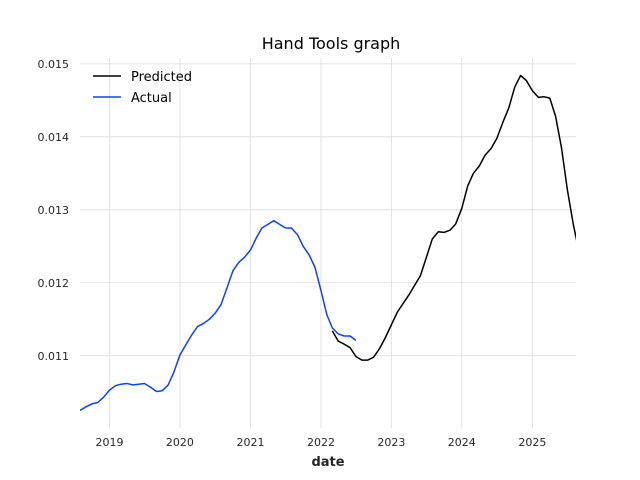  I want to click on legend-label-actual: Actual, so click(151, 98).